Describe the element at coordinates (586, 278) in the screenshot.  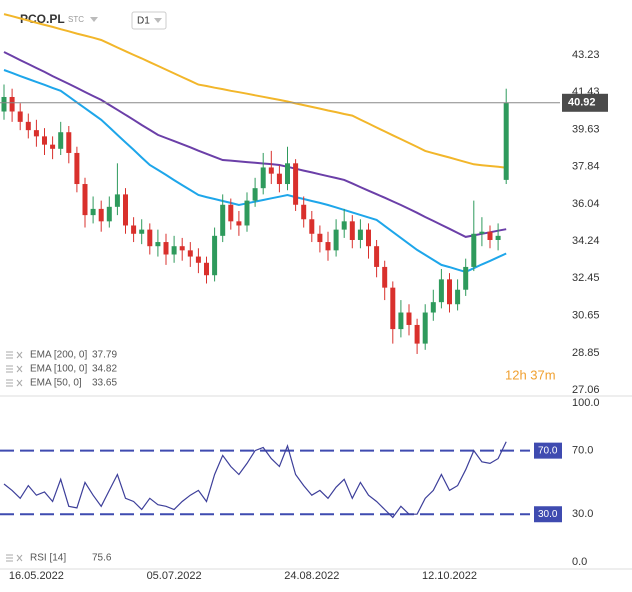
I see `y-tick-label: 32.45` at that location.